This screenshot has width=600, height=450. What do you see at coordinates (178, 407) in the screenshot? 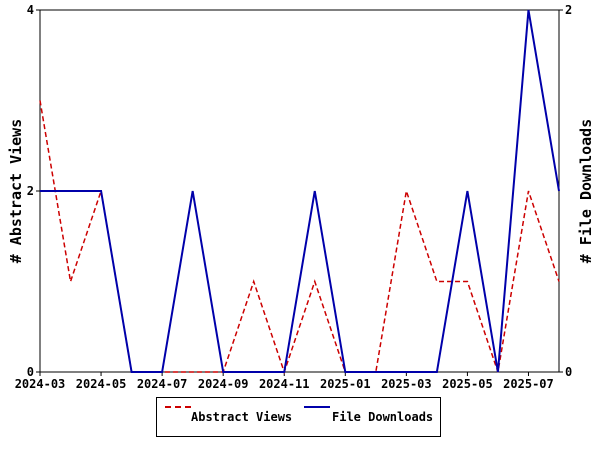
I see `legend-swatch-abstract-views` at bounding box center [178, 407].